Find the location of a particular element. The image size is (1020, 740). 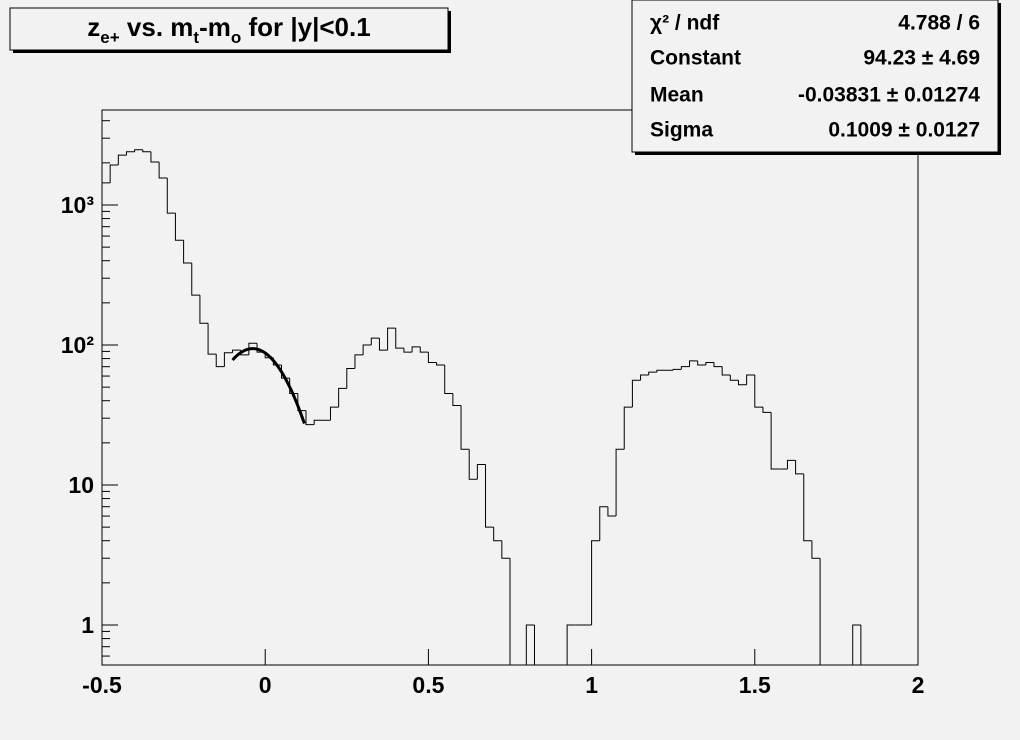

stats-value: 94.23 ± 4.69 is located at coordinates (921, 58).